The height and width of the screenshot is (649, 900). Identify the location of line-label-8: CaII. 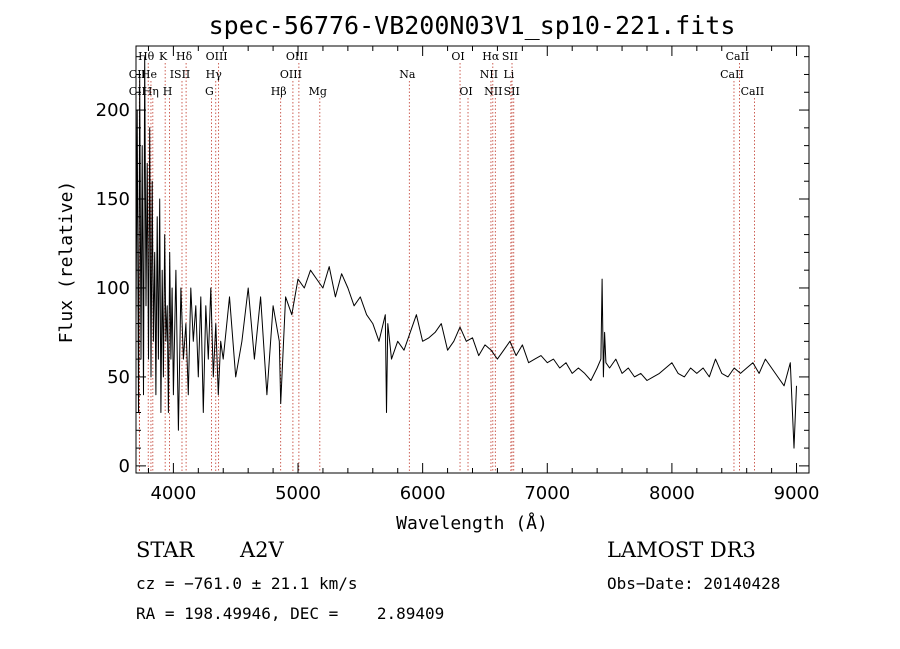
(738, 56).